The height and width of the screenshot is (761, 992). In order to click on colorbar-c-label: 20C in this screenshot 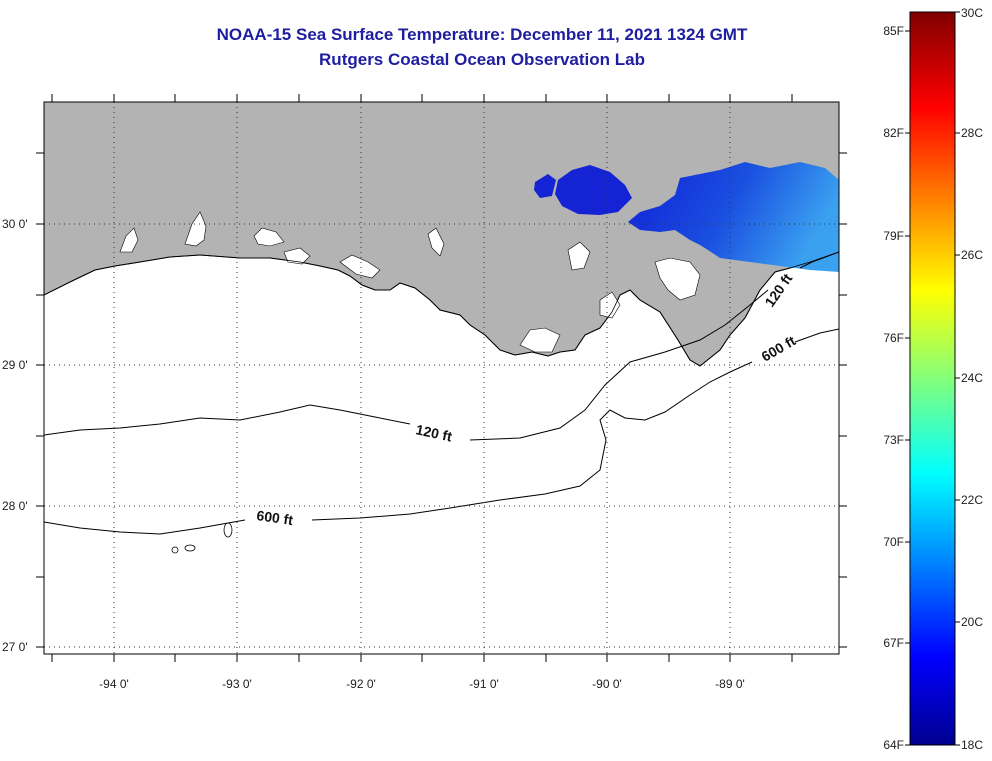, I will do `click(972, 622)`.